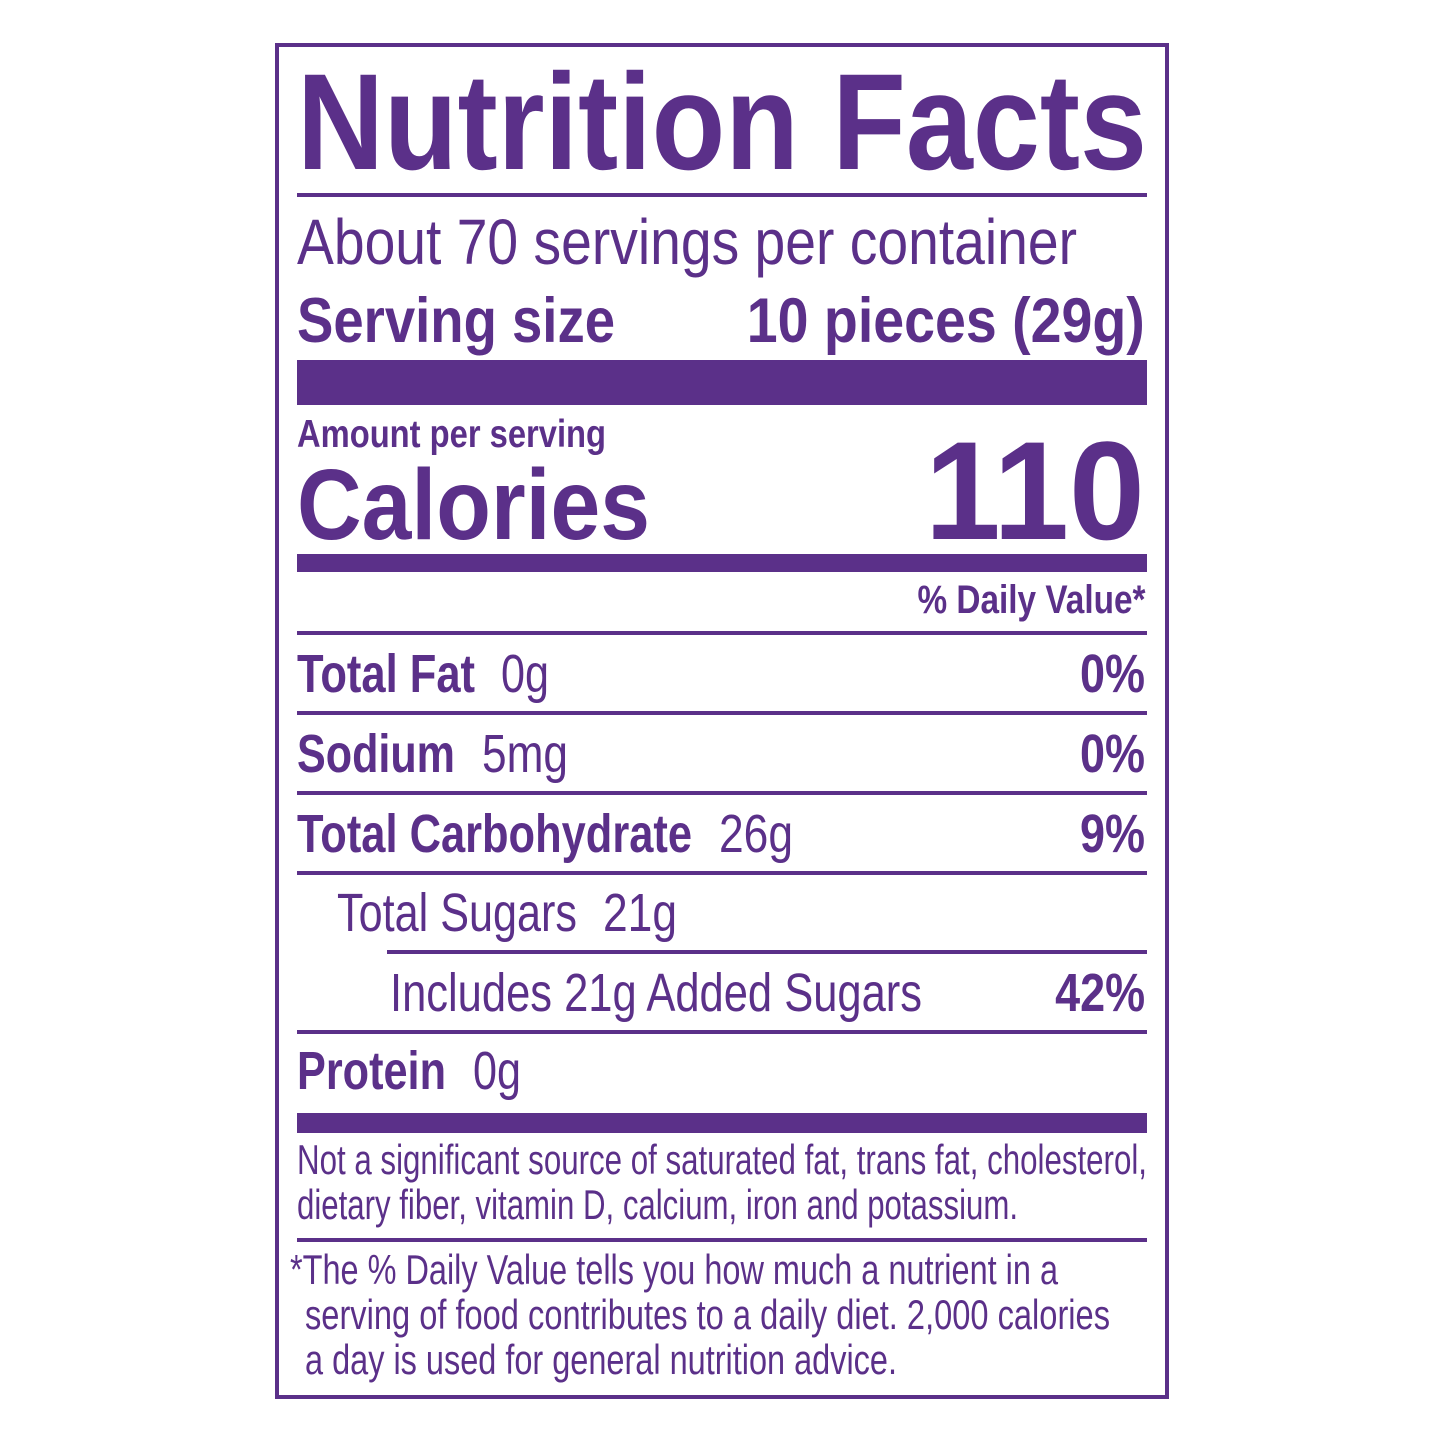 The height and width of the screenshot is (1445, 1445). Describe the element at coordinates (946, 321) in the screenshot. I see `serving-size-value: 10 pieces (29g)` at that location.